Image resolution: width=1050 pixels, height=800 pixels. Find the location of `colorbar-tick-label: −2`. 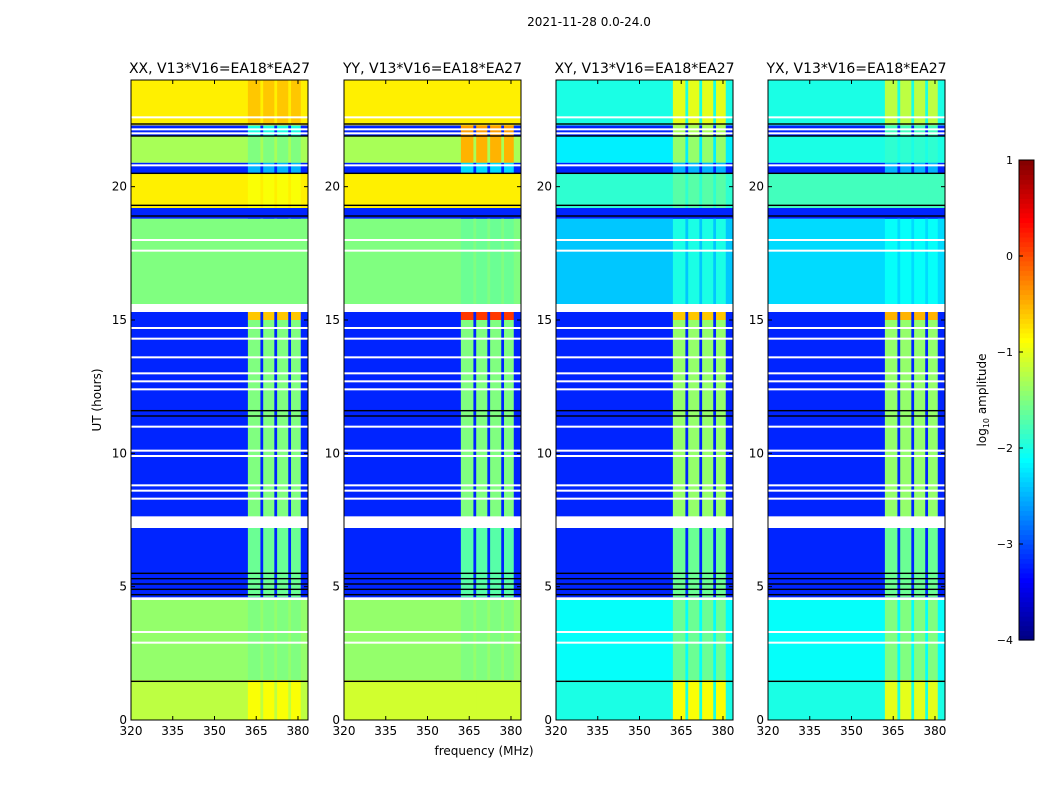

colorbar-tick-label: −2 is located at coordinates (1005, 448).